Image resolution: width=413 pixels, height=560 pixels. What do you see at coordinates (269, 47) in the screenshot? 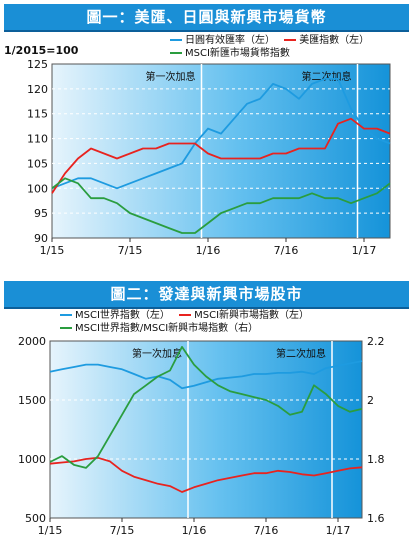
I see `chart1-legend: 日圓有效匯率（左） 美匯指數（左） MSCI新匯市場貨幣指數` at bounding box center [269, 47].